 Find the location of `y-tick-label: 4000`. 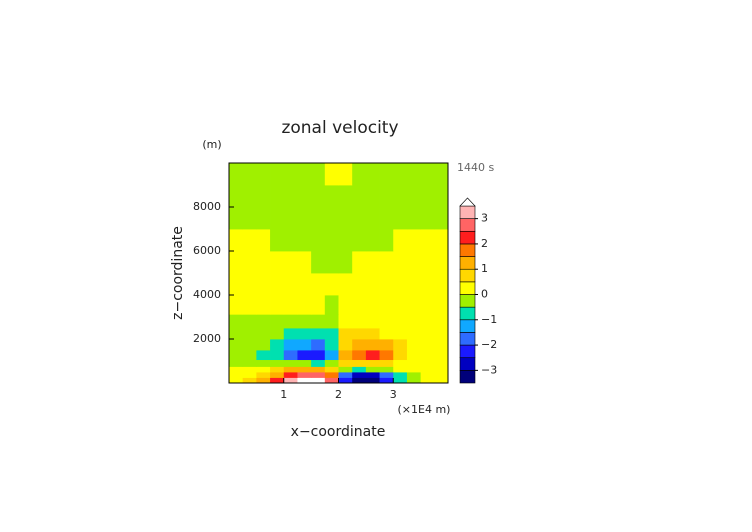

y-tick-label: 4000 is located at coordinates (207, 294).